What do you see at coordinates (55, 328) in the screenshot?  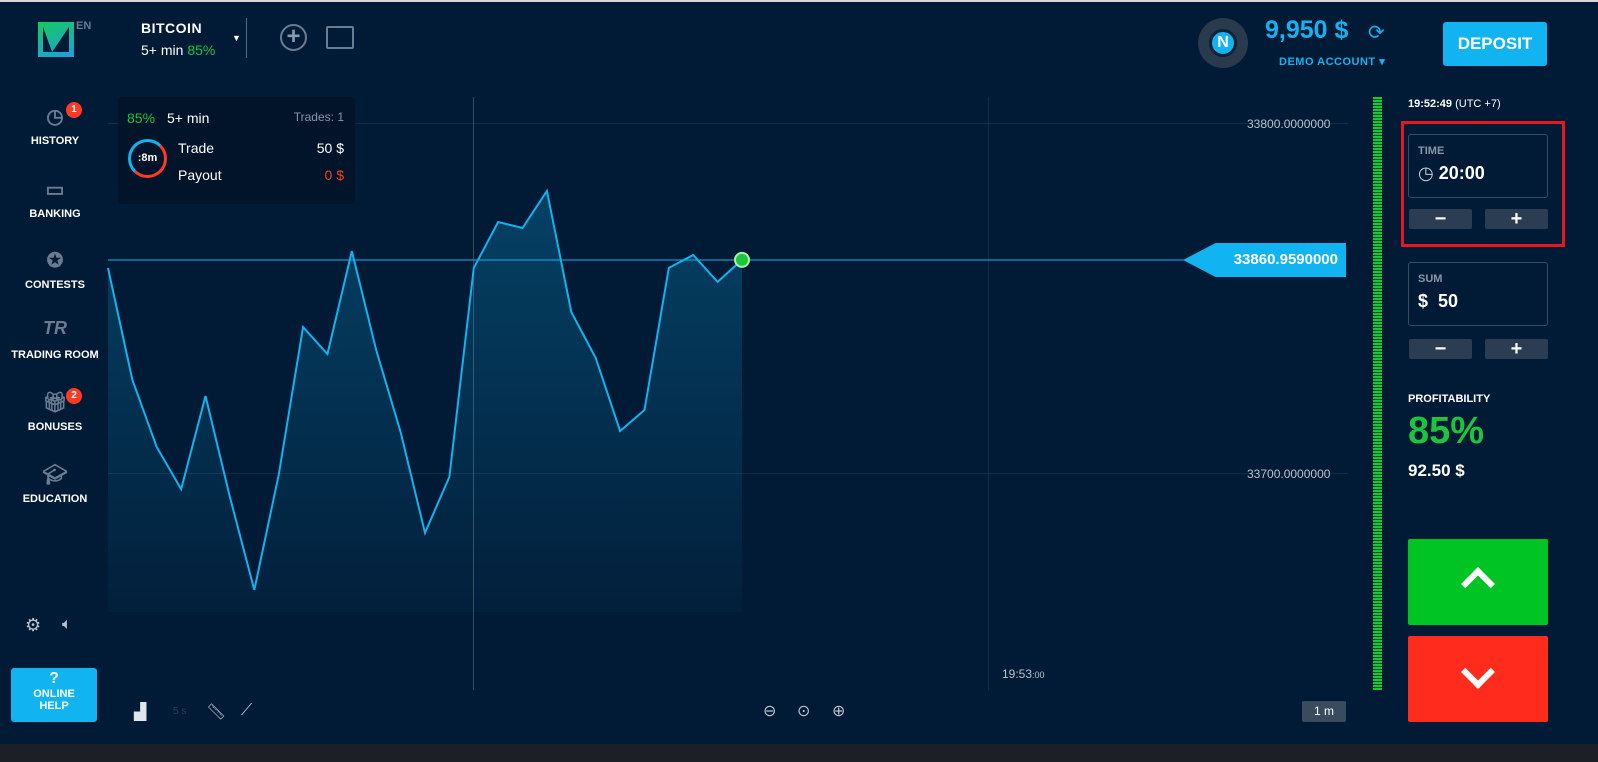 I see `tr-icon: TR` at bounding box center [55, 328].